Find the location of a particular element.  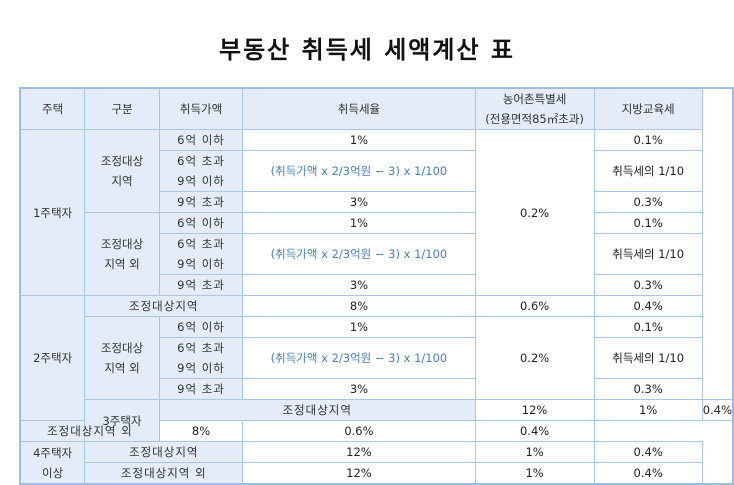

header-rate: 취득세율 is located at coordinates (359, 108).